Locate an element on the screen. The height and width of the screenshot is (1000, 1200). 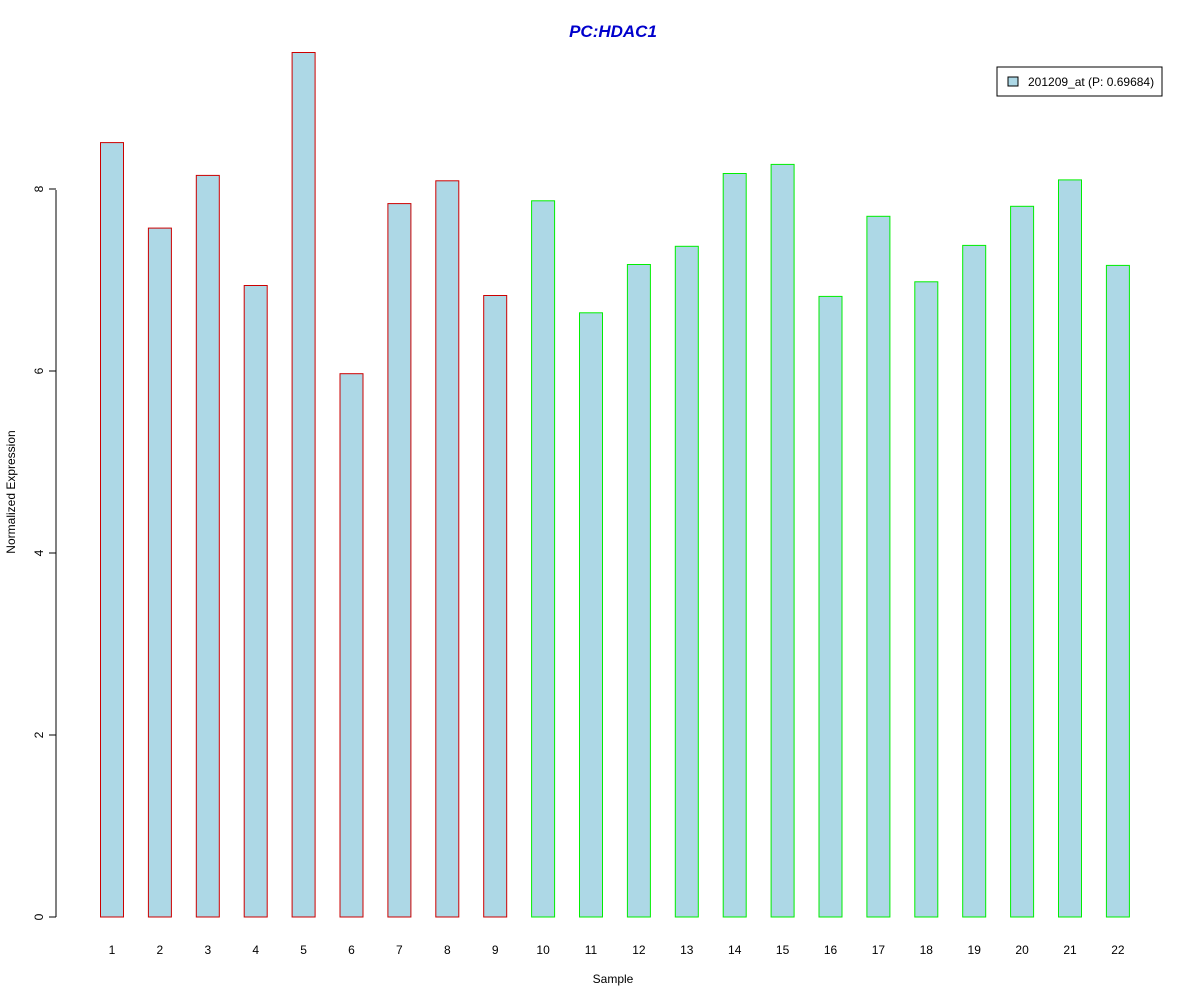
legend: 201209_at (P: 0.69684) is located at coordinates (1079, 81).